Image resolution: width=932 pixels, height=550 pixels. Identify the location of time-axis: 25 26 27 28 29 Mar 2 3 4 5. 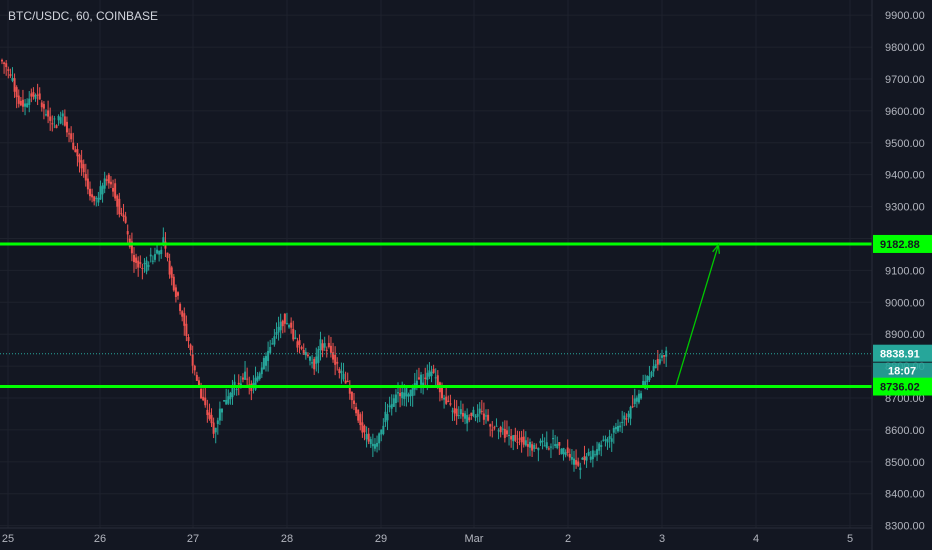
(436, 536).